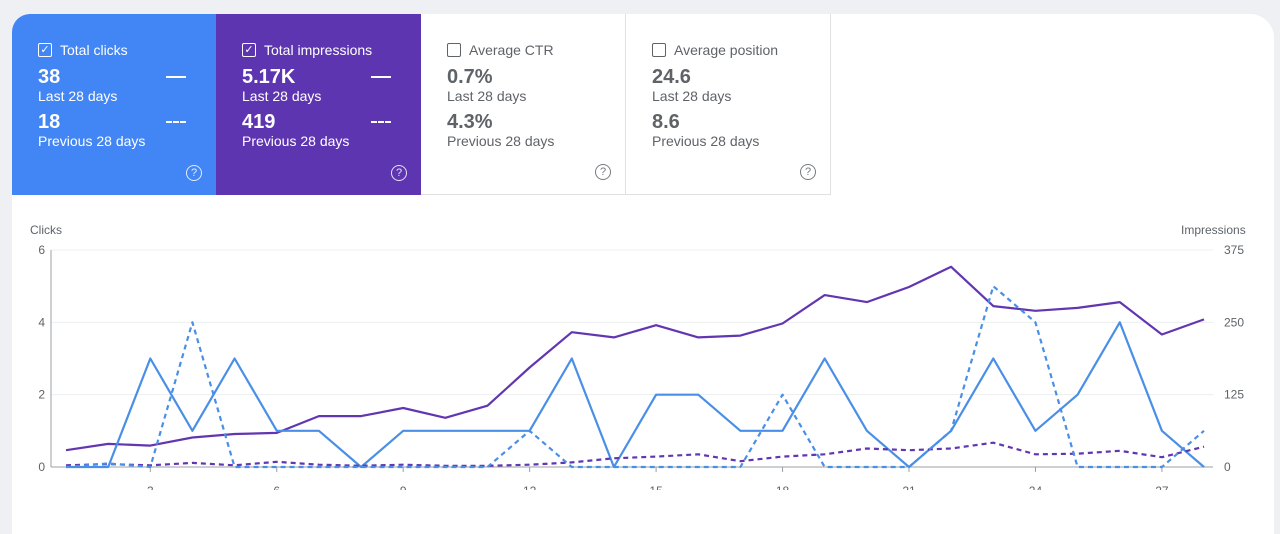  I want to click on left-tick-label: 0, so click(41, 467).